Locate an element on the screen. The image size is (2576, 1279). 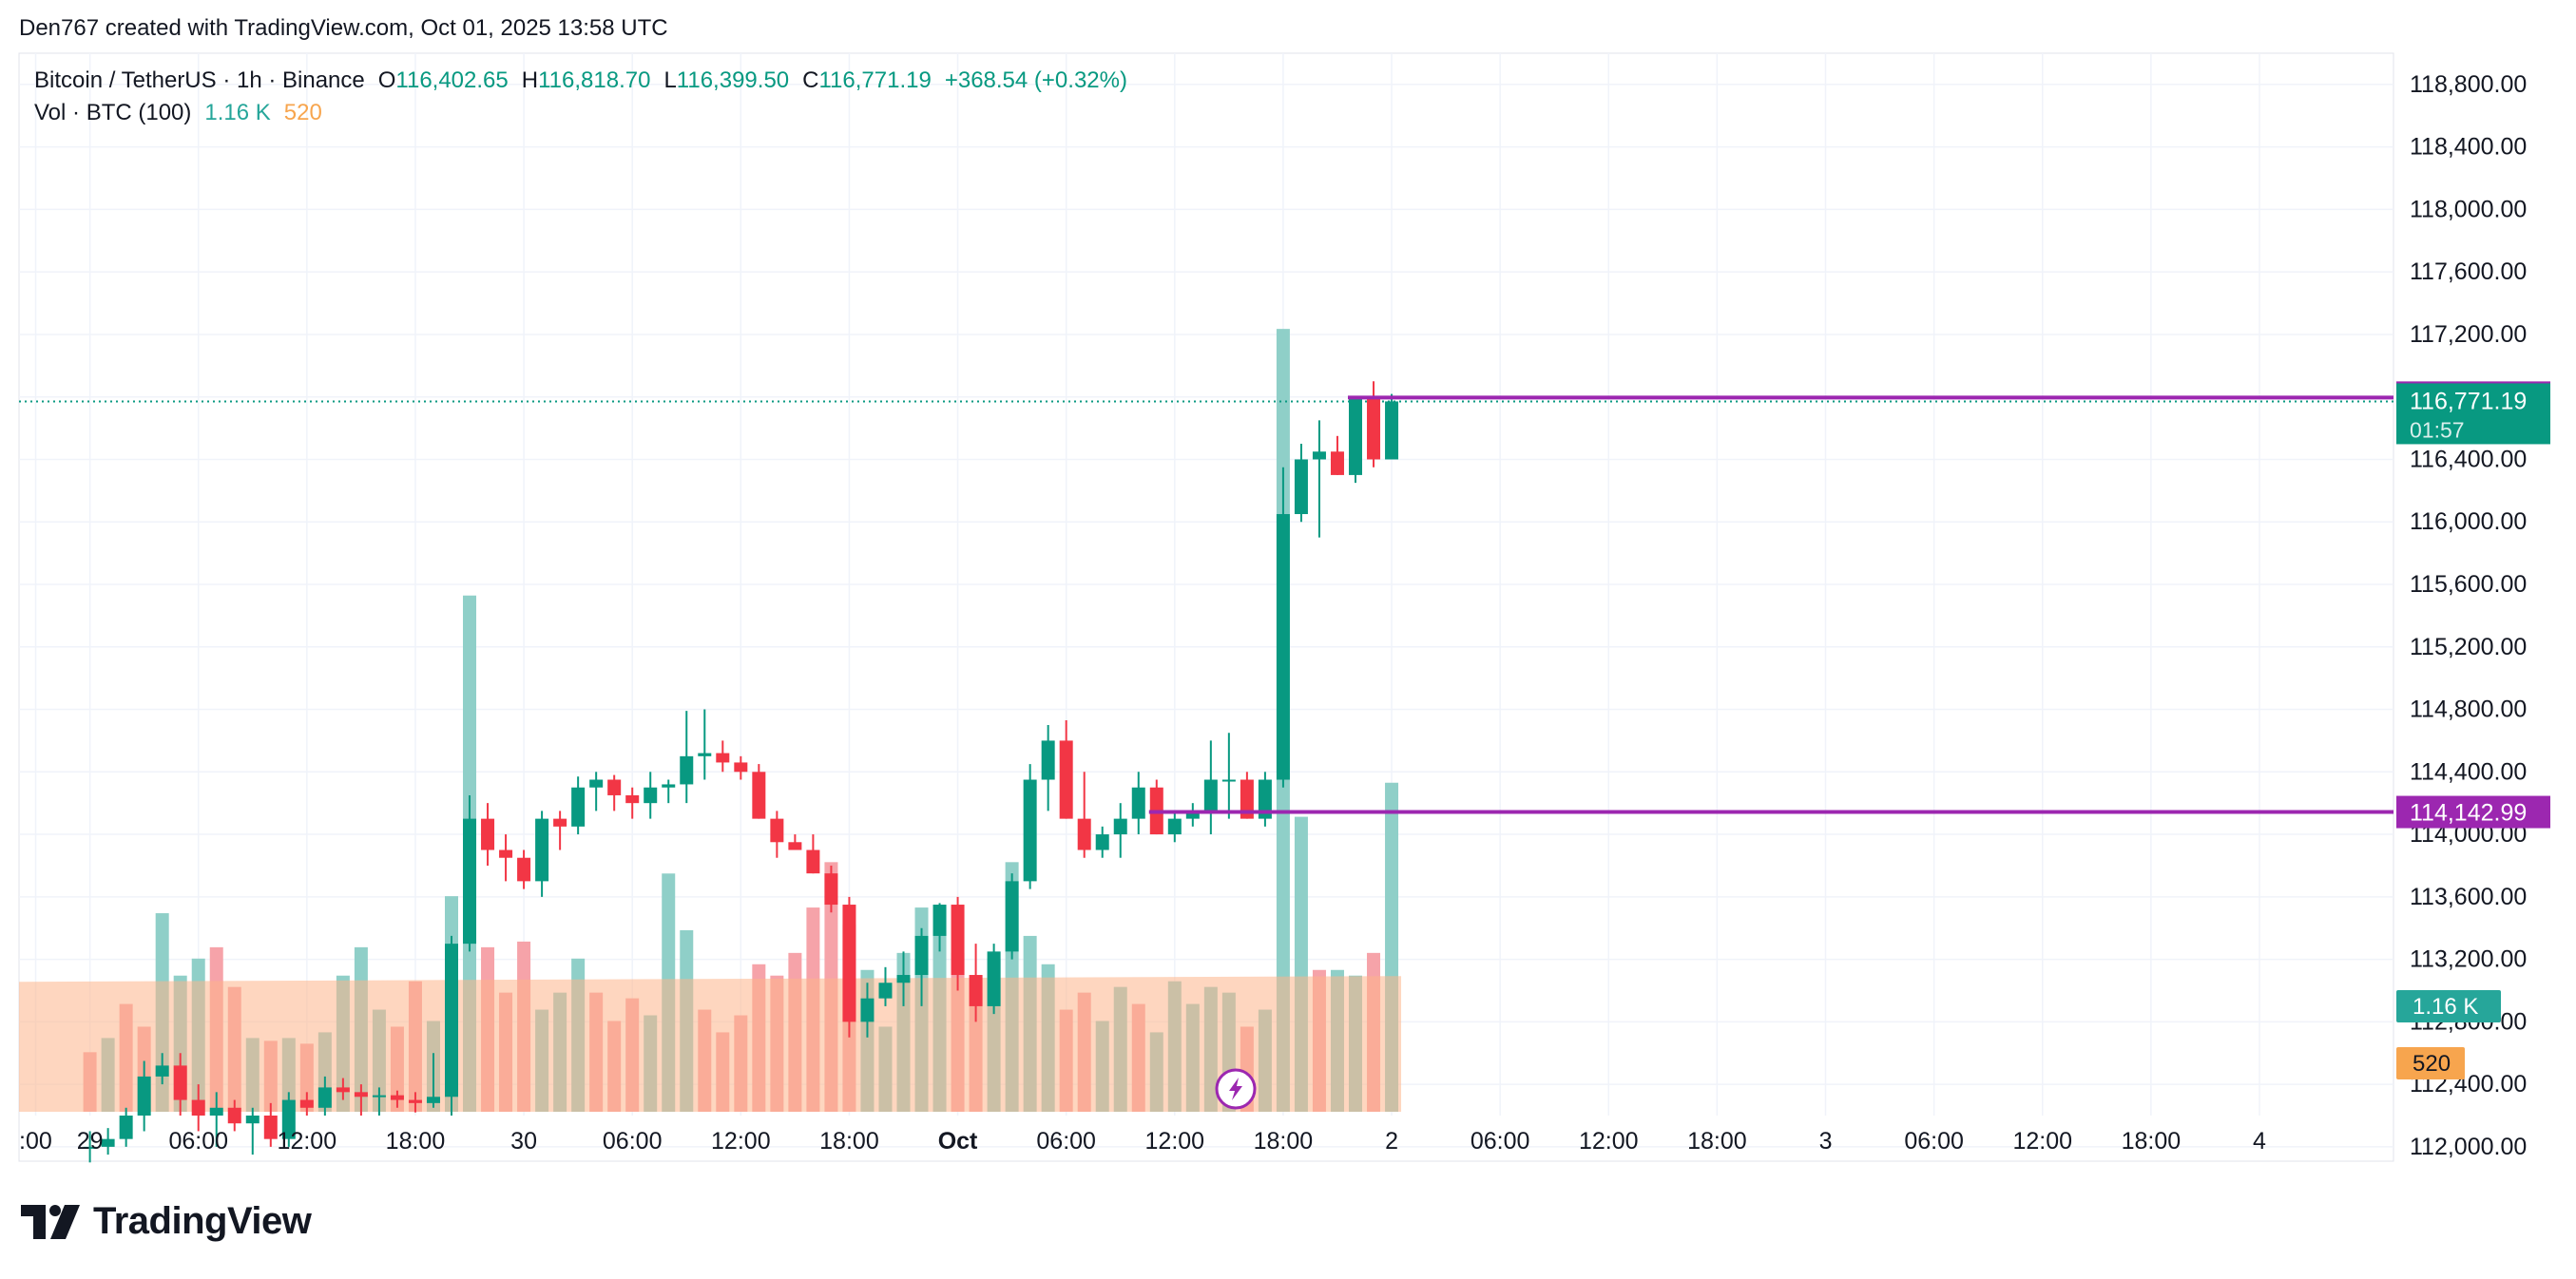
volume-ma-value: 520 is located at coordinates (302, 113).